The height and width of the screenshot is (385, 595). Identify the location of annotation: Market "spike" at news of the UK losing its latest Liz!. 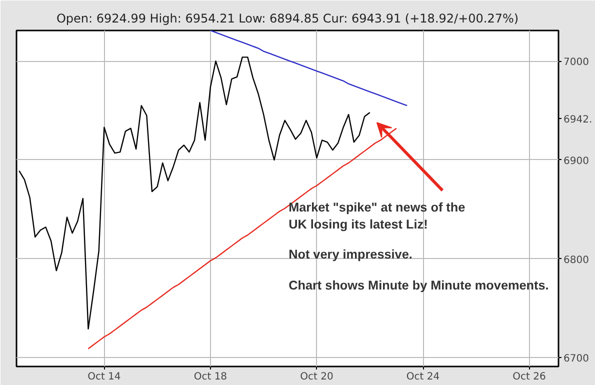
(377, 216).